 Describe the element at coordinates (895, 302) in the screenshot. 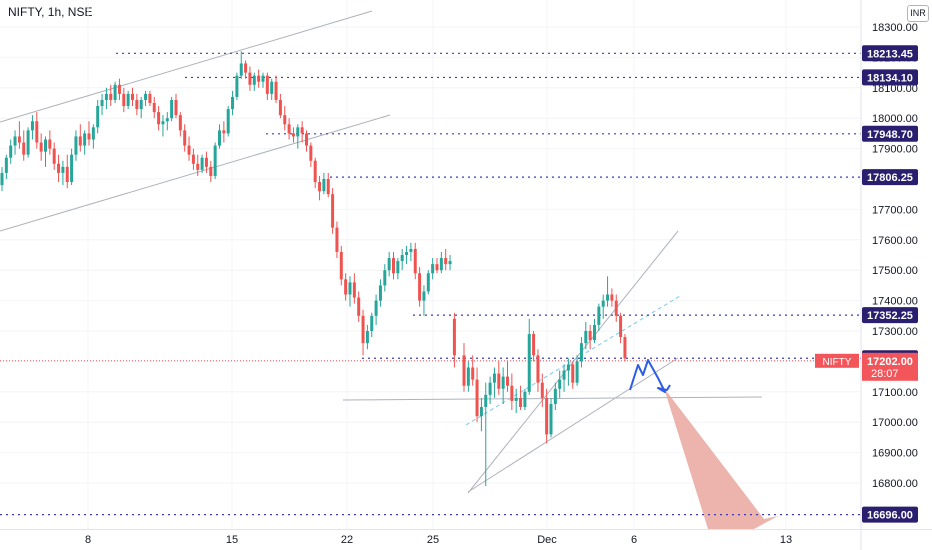

I see `y-tick-label: 17400.00` at that location.